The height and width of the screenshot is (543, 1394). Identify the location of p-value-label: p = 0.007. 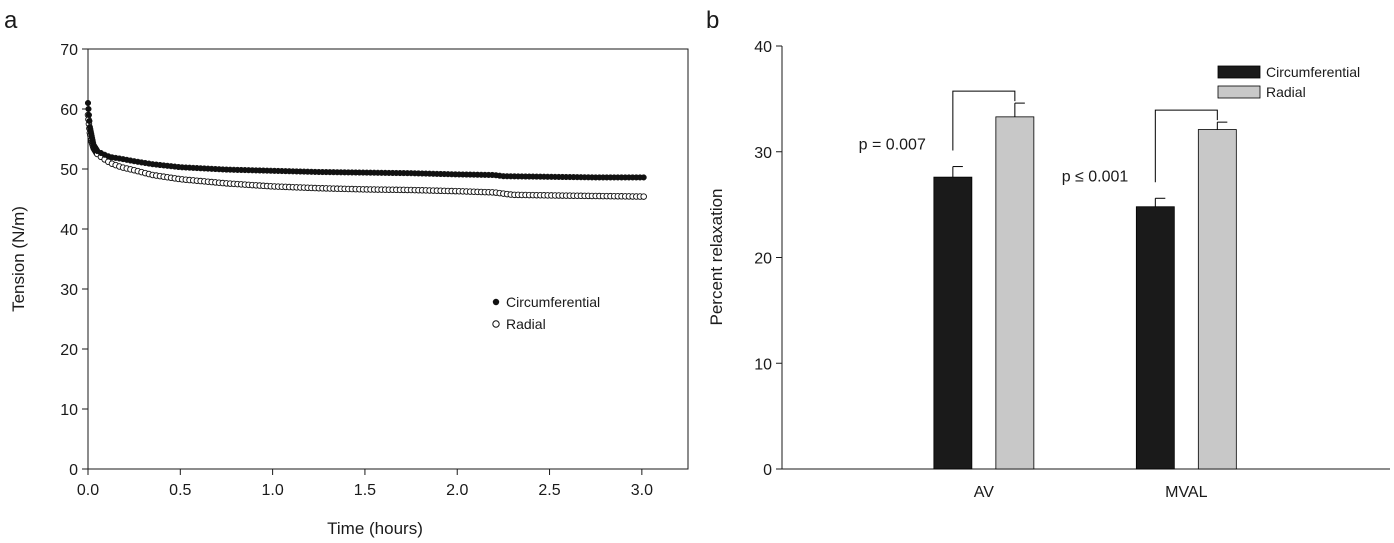
(892, 145).